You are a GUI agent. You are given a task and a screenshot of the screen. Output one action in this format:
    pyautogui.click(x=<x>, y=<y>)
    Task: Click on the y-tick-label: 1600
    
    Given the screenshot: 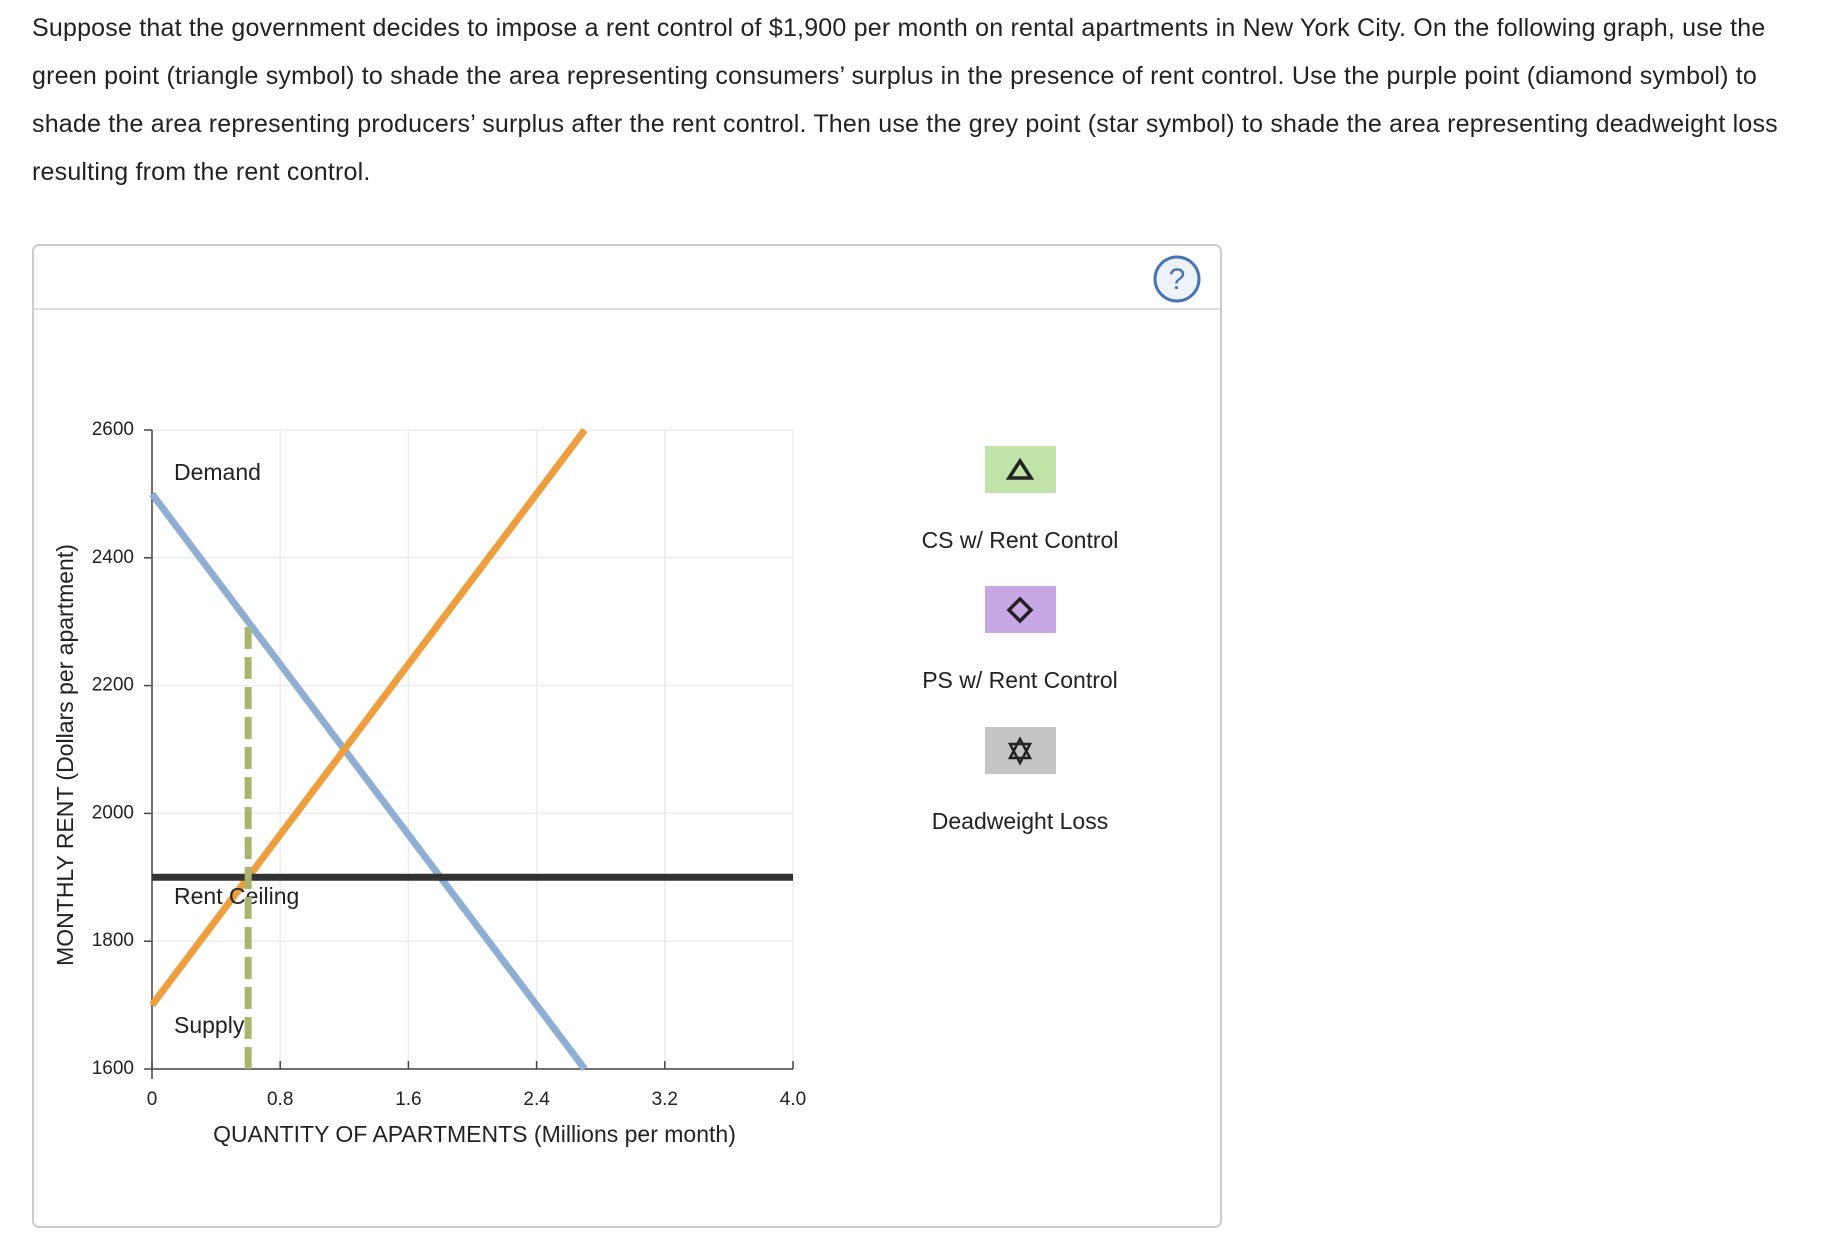 What is the action you would take?
    pyautogui.click(x=113, y=1068)
    